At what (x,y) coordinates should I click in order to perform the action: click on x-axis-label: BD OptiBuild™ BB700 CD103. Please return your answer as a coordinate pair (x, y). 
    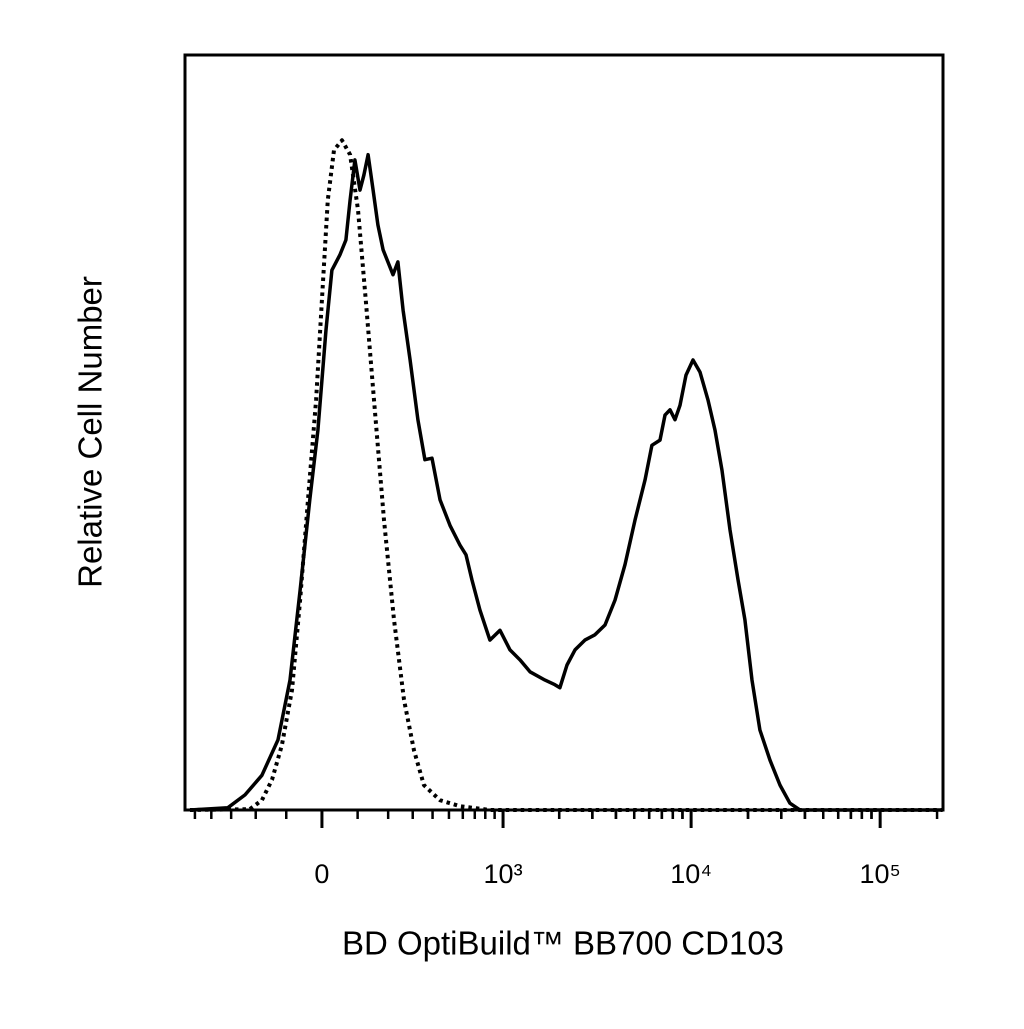
    Looking at the image, I should click on (563, 943).